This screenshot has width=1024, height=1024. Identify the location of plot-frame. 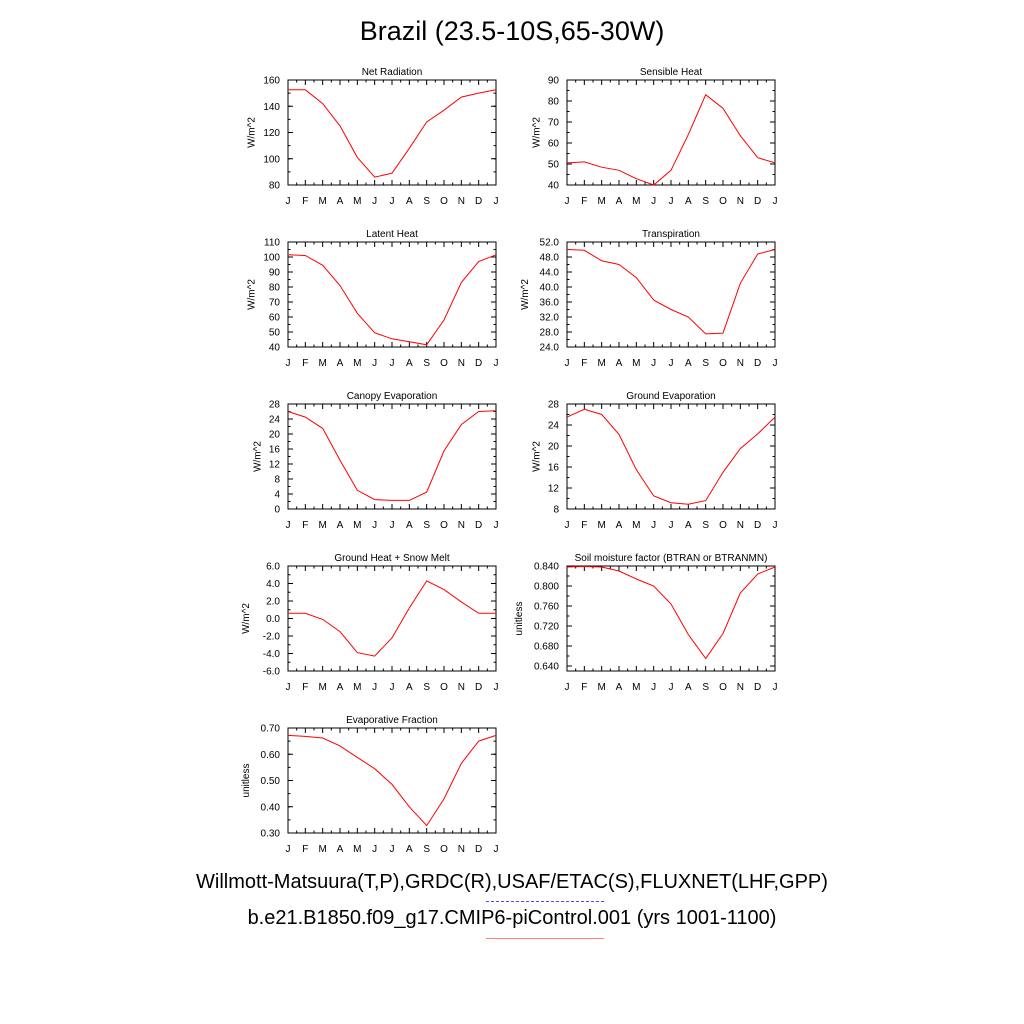
(671, 294).